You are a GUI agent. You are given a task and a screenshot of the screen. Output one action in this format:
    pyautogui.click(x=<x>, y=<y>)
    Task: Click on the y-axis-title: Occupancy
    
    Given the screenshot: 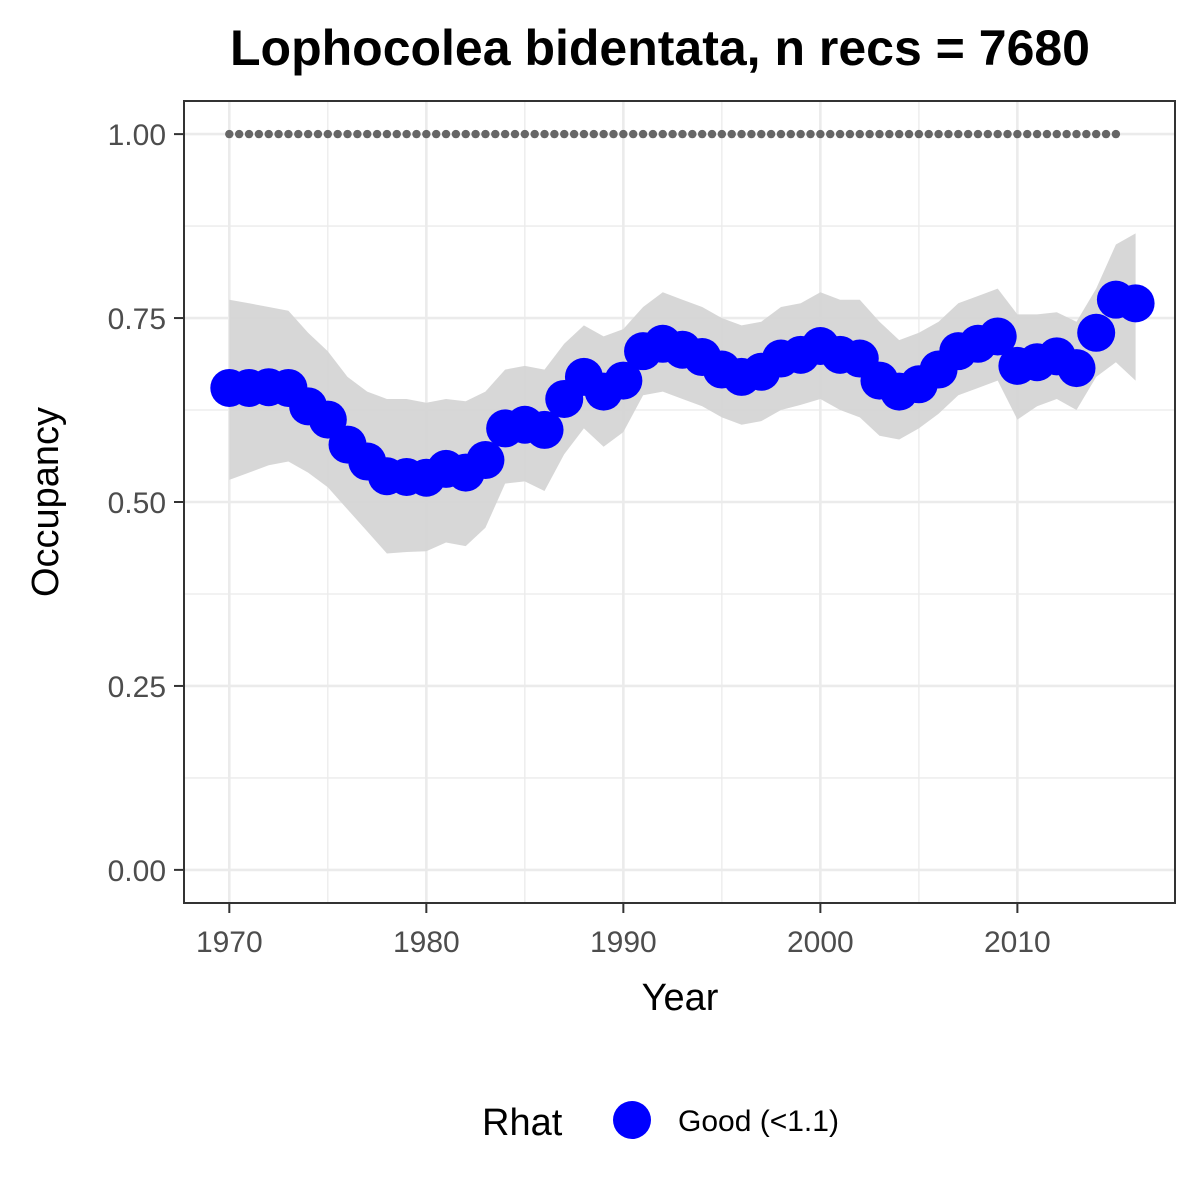 What is the action you would take?
    pyautogui.click(x=46, y=502)
    